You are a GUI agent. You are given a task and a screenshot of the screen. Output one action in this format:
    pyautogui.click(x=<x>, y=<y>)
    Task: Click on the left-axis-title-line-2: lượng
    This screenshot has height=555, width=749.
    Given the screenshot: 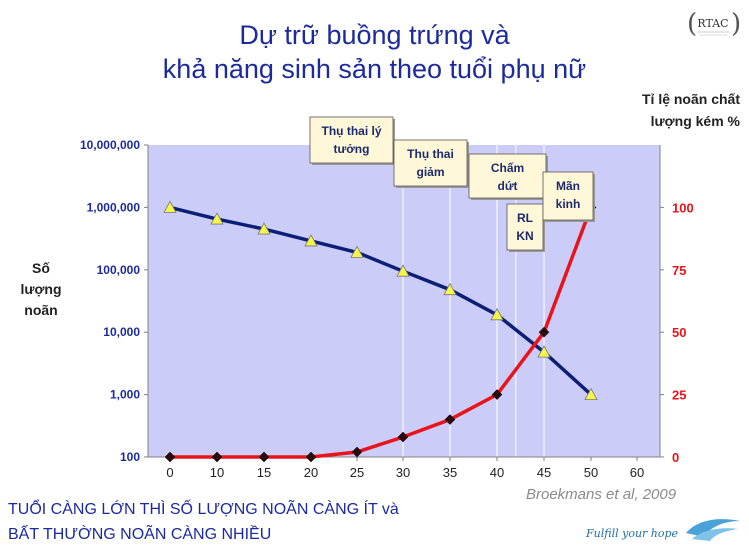 What is the action you would take?
    pyautogui.click(x=41, y=289)
    